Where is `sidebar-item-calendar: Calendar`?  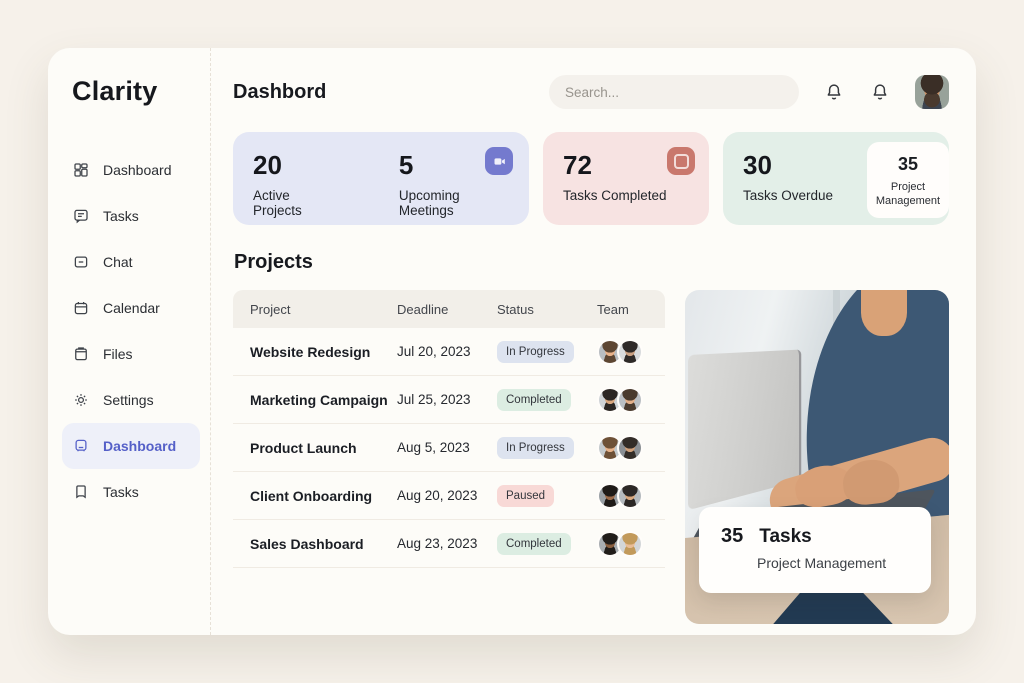
sidebar-item-calendar: Calendar is located at coordinates (131, 308).